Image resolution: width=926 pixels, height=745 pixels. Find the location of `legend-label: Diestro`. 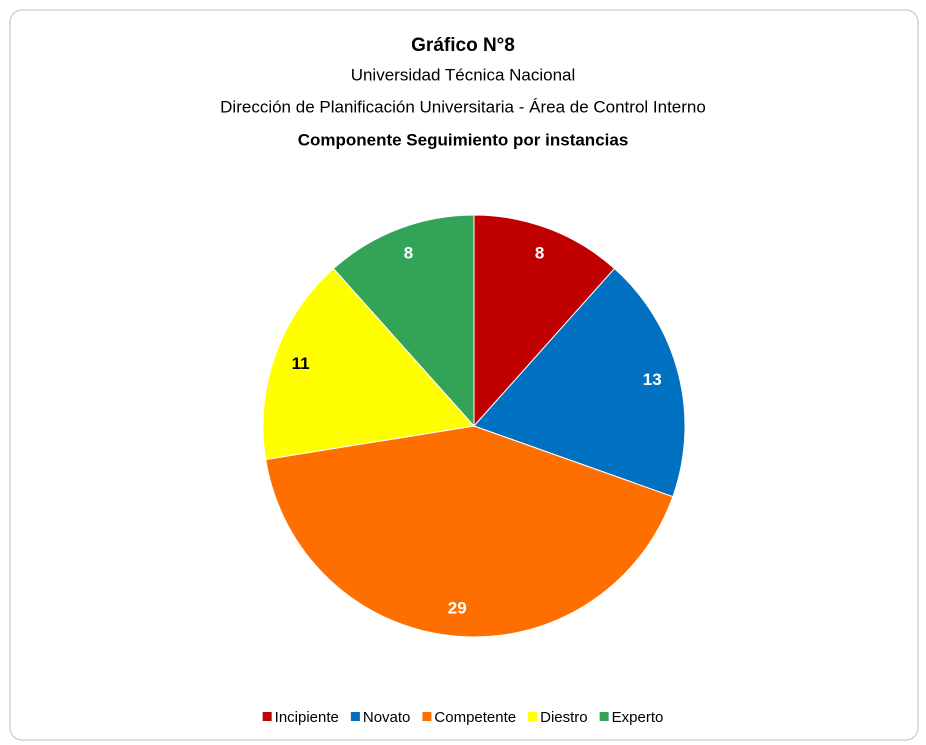

legend-label: Diestro is located at coordinates (564, 717).